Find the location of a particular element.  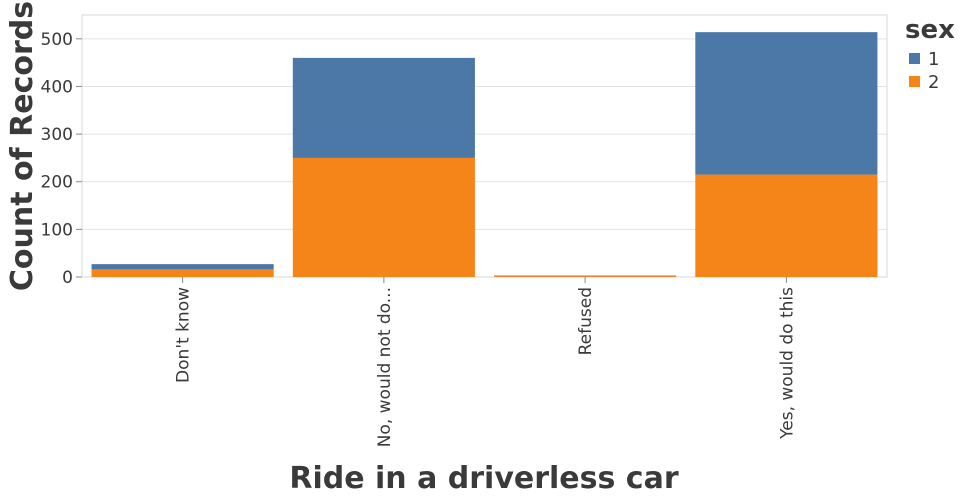

y-tick-label: 0 is located at coordinates (67, 278).